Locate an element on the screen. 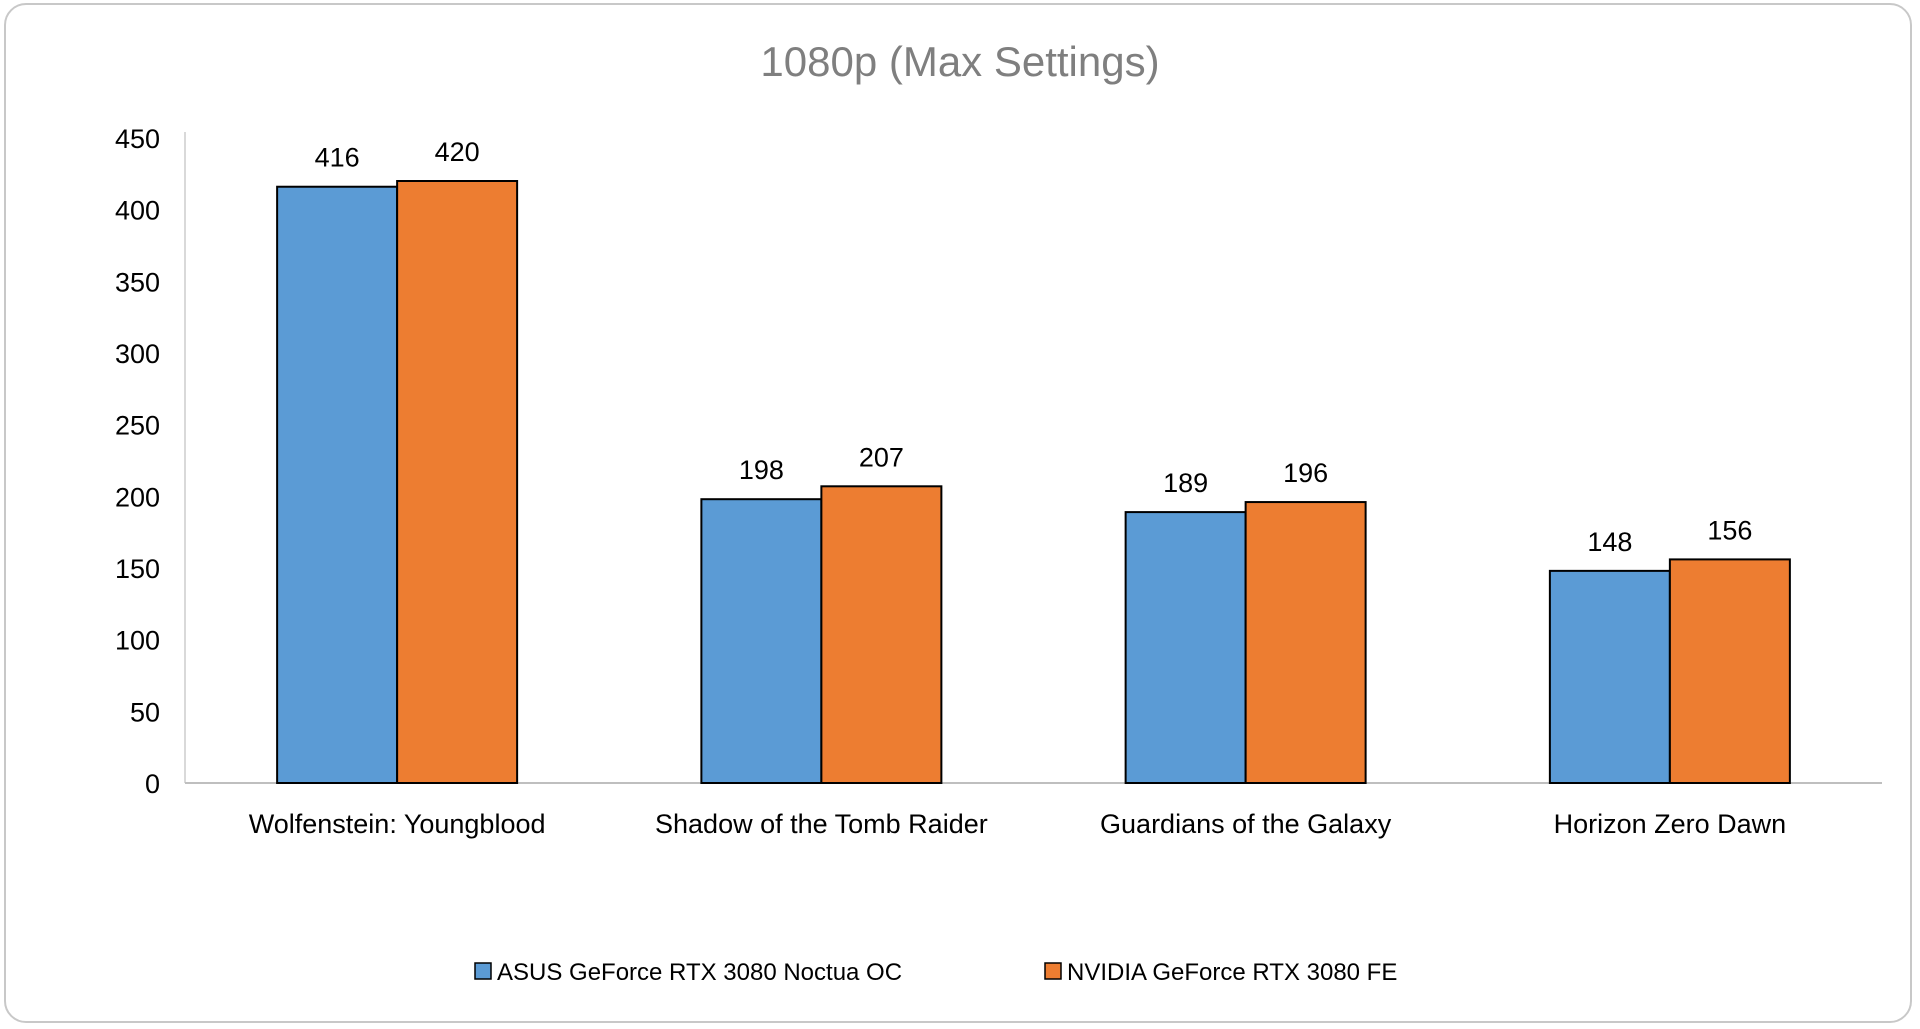  y-tick-label: 200 is located at coordinates (137, 497).